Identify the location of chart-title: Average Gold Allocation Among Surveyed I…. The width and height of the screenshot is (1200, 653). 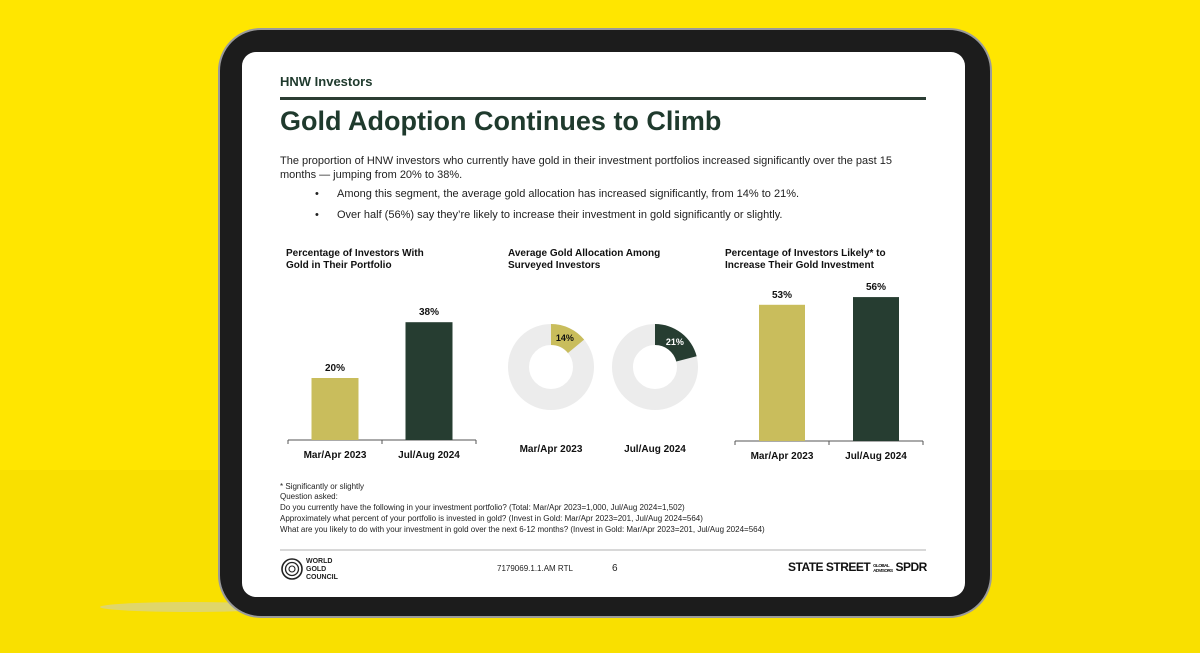
(584, 259).